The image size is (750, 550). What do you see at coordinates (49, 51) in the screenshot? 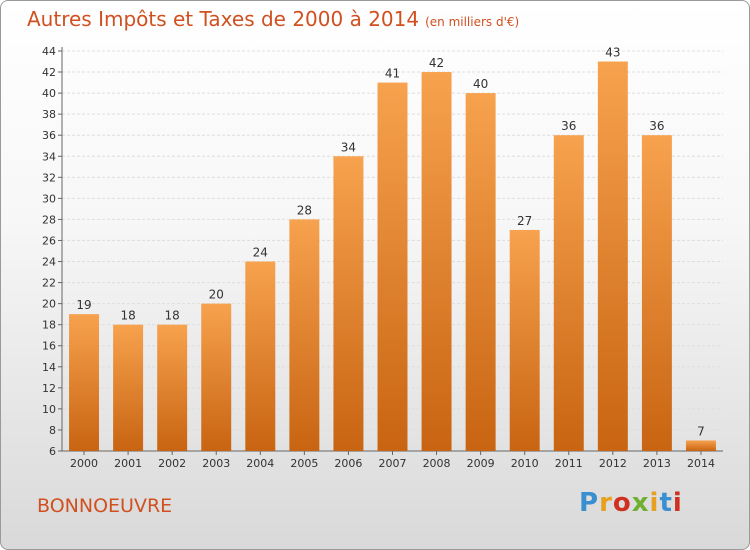
I see `y-tick-label: 44` at bounding box center [49, 51].